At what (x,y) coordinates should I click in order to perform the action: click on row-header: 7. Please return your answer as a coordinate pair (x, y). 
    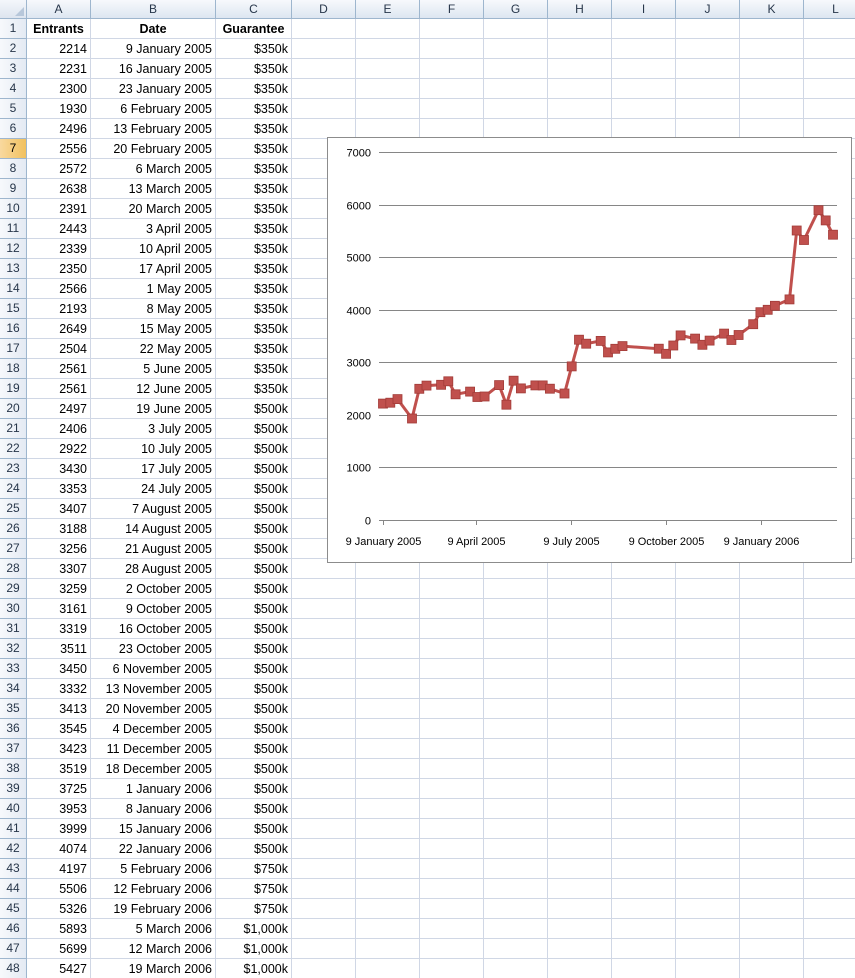
    Looking at the image, I should click on (13, 149).